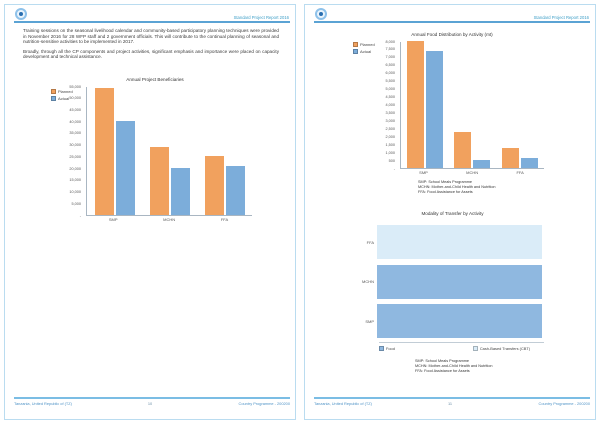 Image resolution: width=600 pixels, height=424 pixels. What do you see at coordinates (461, 342) in the screenshot?
I see `x-axis-line` at bounding box center [461, 342].